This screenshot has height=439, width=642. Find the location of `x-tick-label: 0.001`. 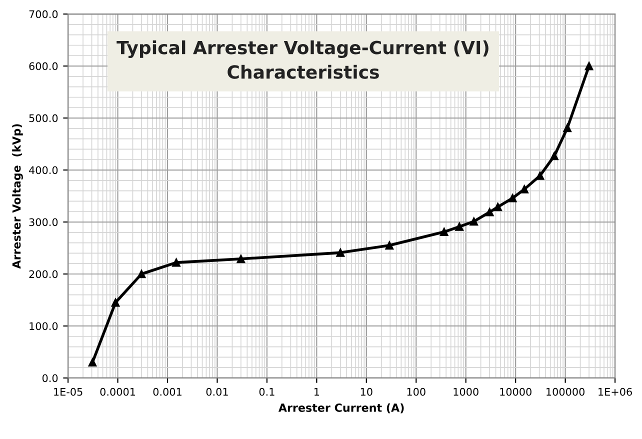

x-tick-label: 0.001 is located at coordinates (167, 392).